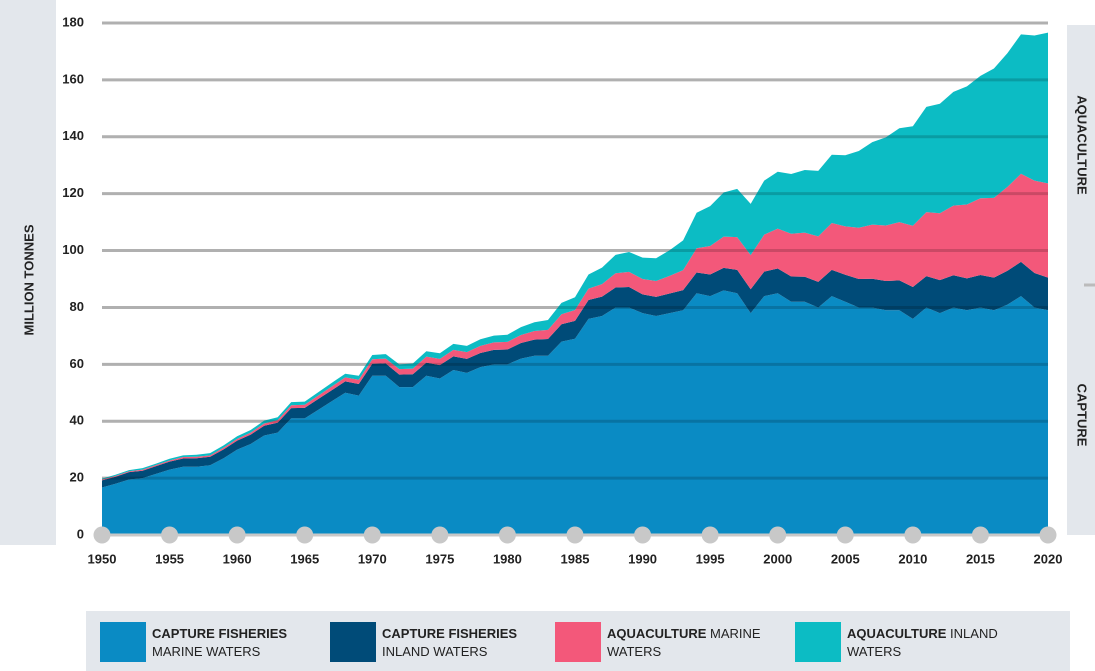  What do you see at coordinates (28, 279) in the screenshot?
I see `y-axis-label: MILLION TONNES` at bounding box center [28, 279].